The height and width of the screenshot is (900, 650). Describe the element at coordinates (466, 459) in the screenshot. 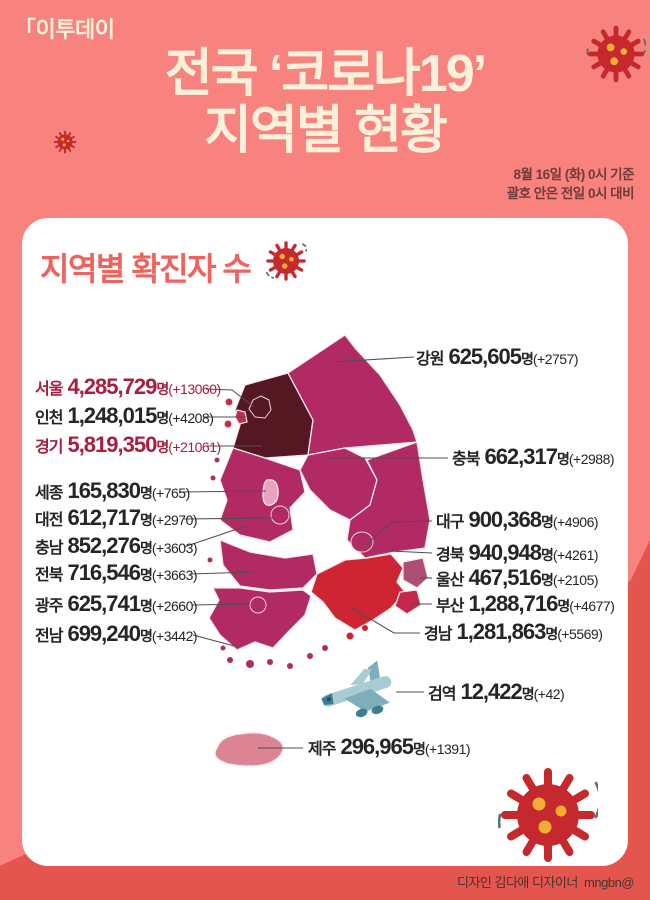

I see `region-name: 충북` at that location.